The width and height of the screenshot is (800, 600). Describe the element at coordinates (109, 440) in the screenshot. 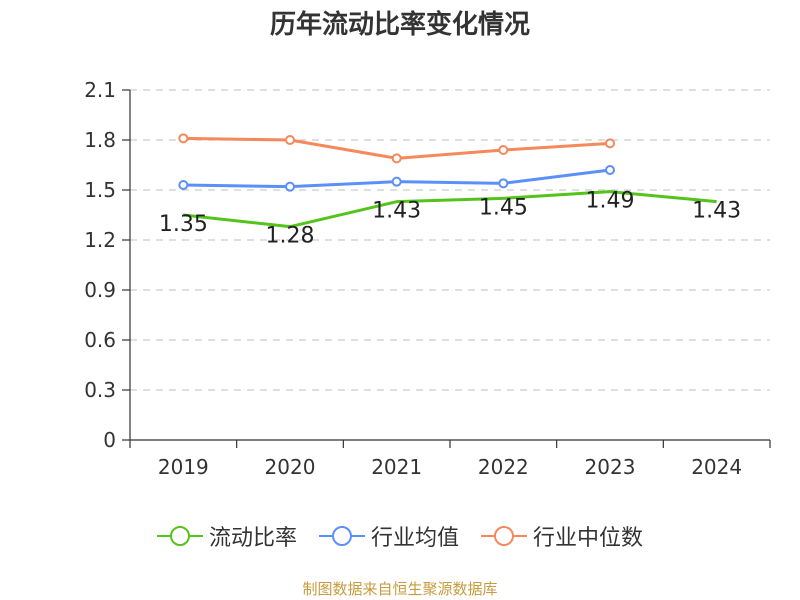

I see `y-tick-label: 0` at that location.